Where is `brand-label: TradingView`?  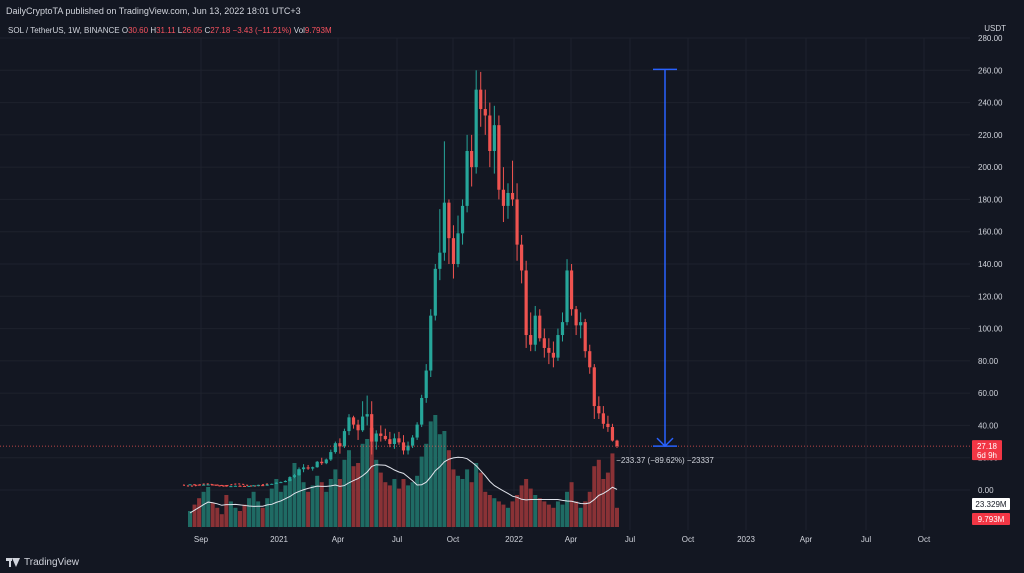
brand-label: TradingView is located at coordinates (52, 562).